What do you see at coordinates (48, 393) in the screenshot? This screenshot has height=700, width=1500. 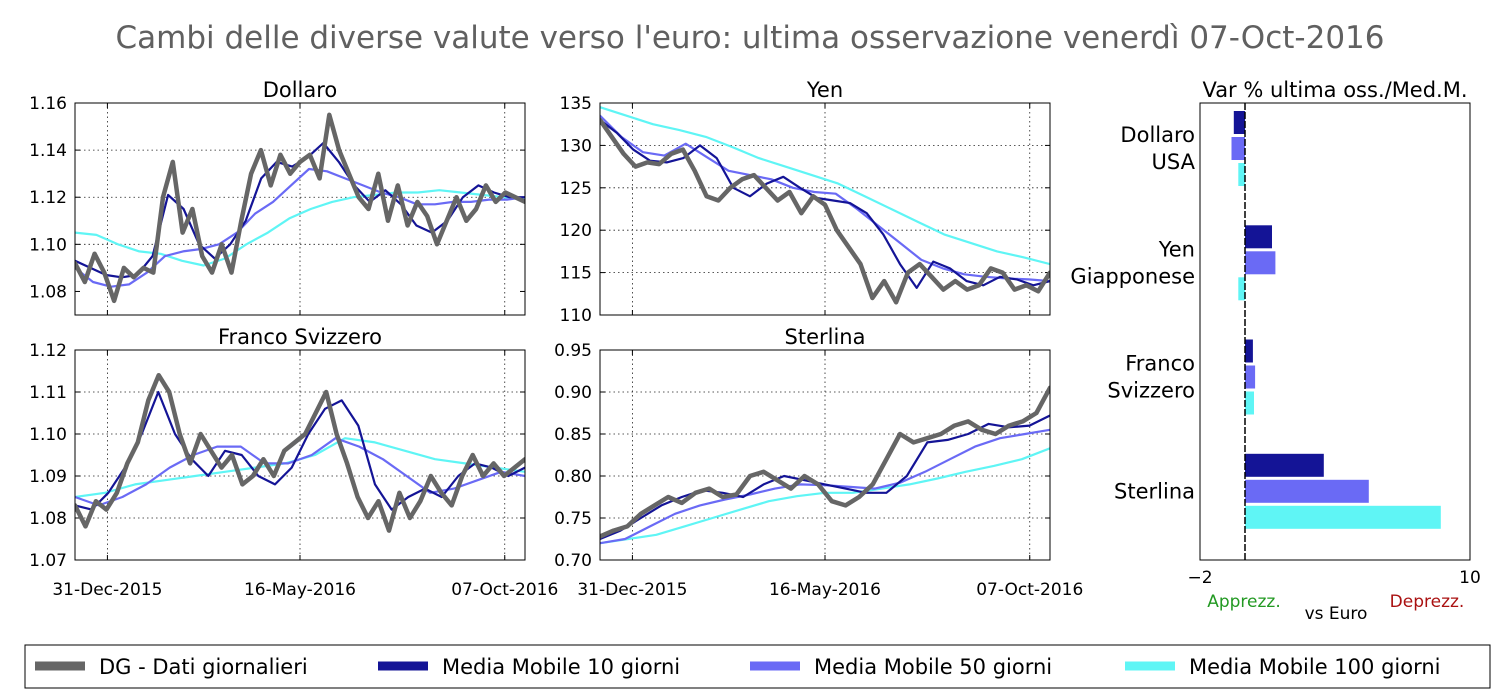 I see `y-tick-label: 1.11` at bounding box center [48, 393].